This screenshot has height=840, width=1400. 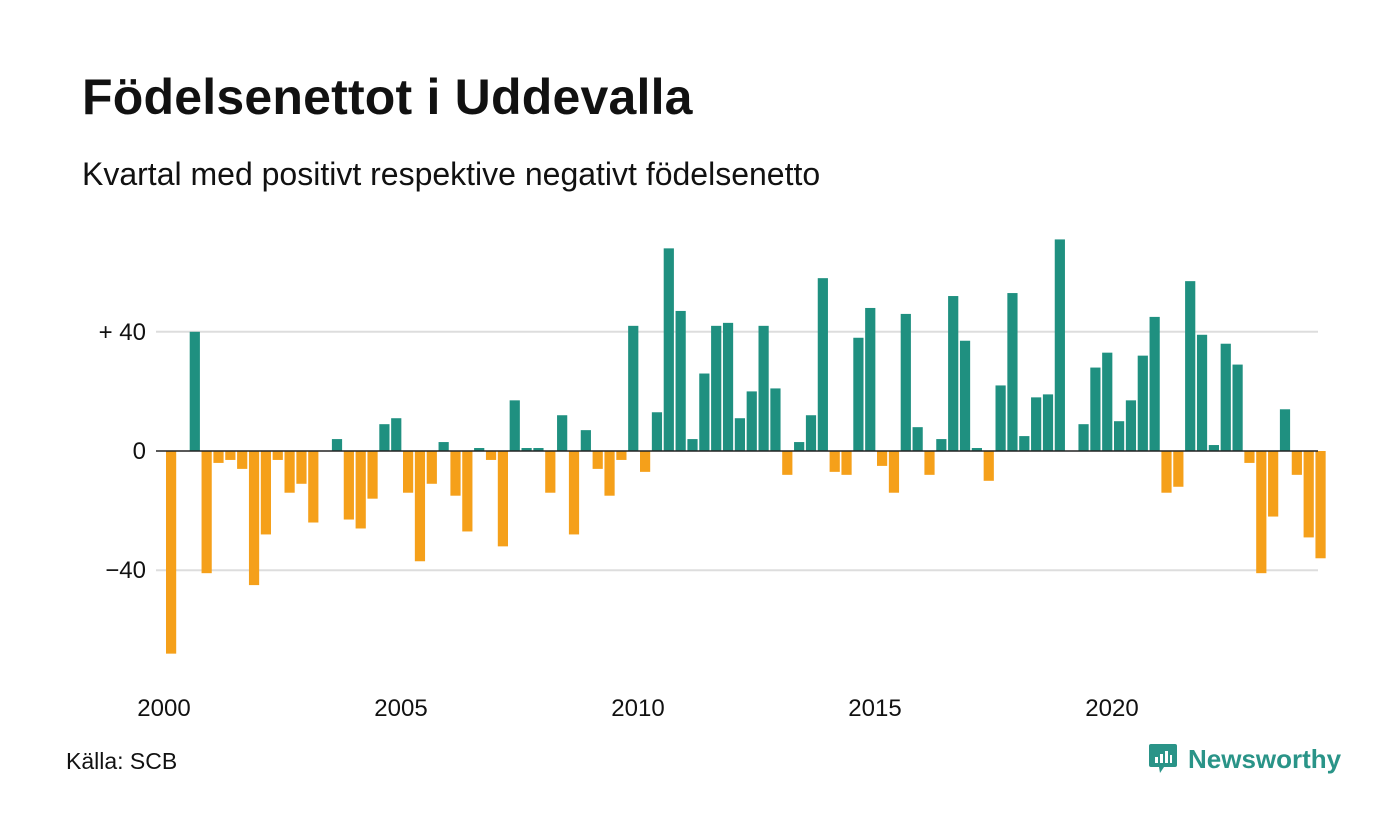 What do you see at coordinates (1111, 708) in the screenshot?
I see `x-tick-label: 2020` at bounding box center [1111, 708].